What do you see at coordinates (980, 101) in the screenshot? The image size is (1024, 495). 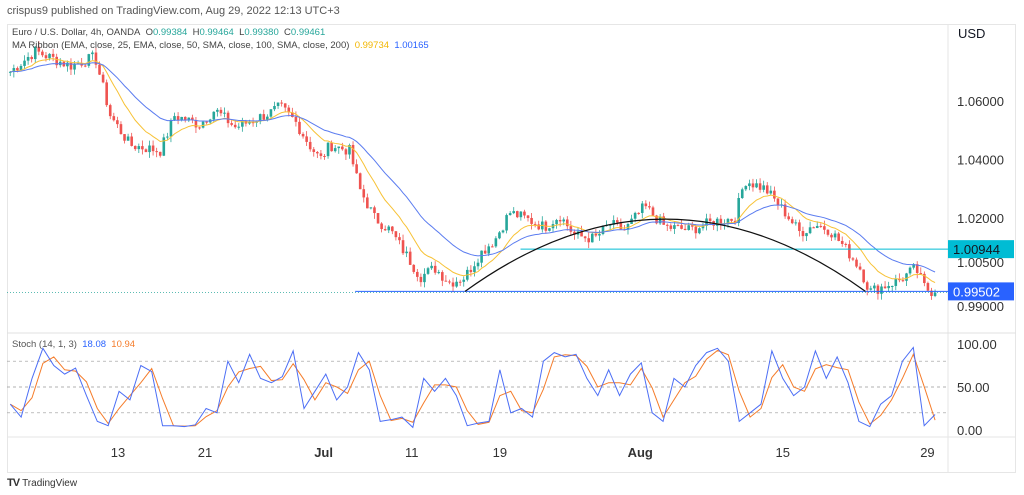 I see `price-tick-label: 1.06000` at bounding box center [980, 101].